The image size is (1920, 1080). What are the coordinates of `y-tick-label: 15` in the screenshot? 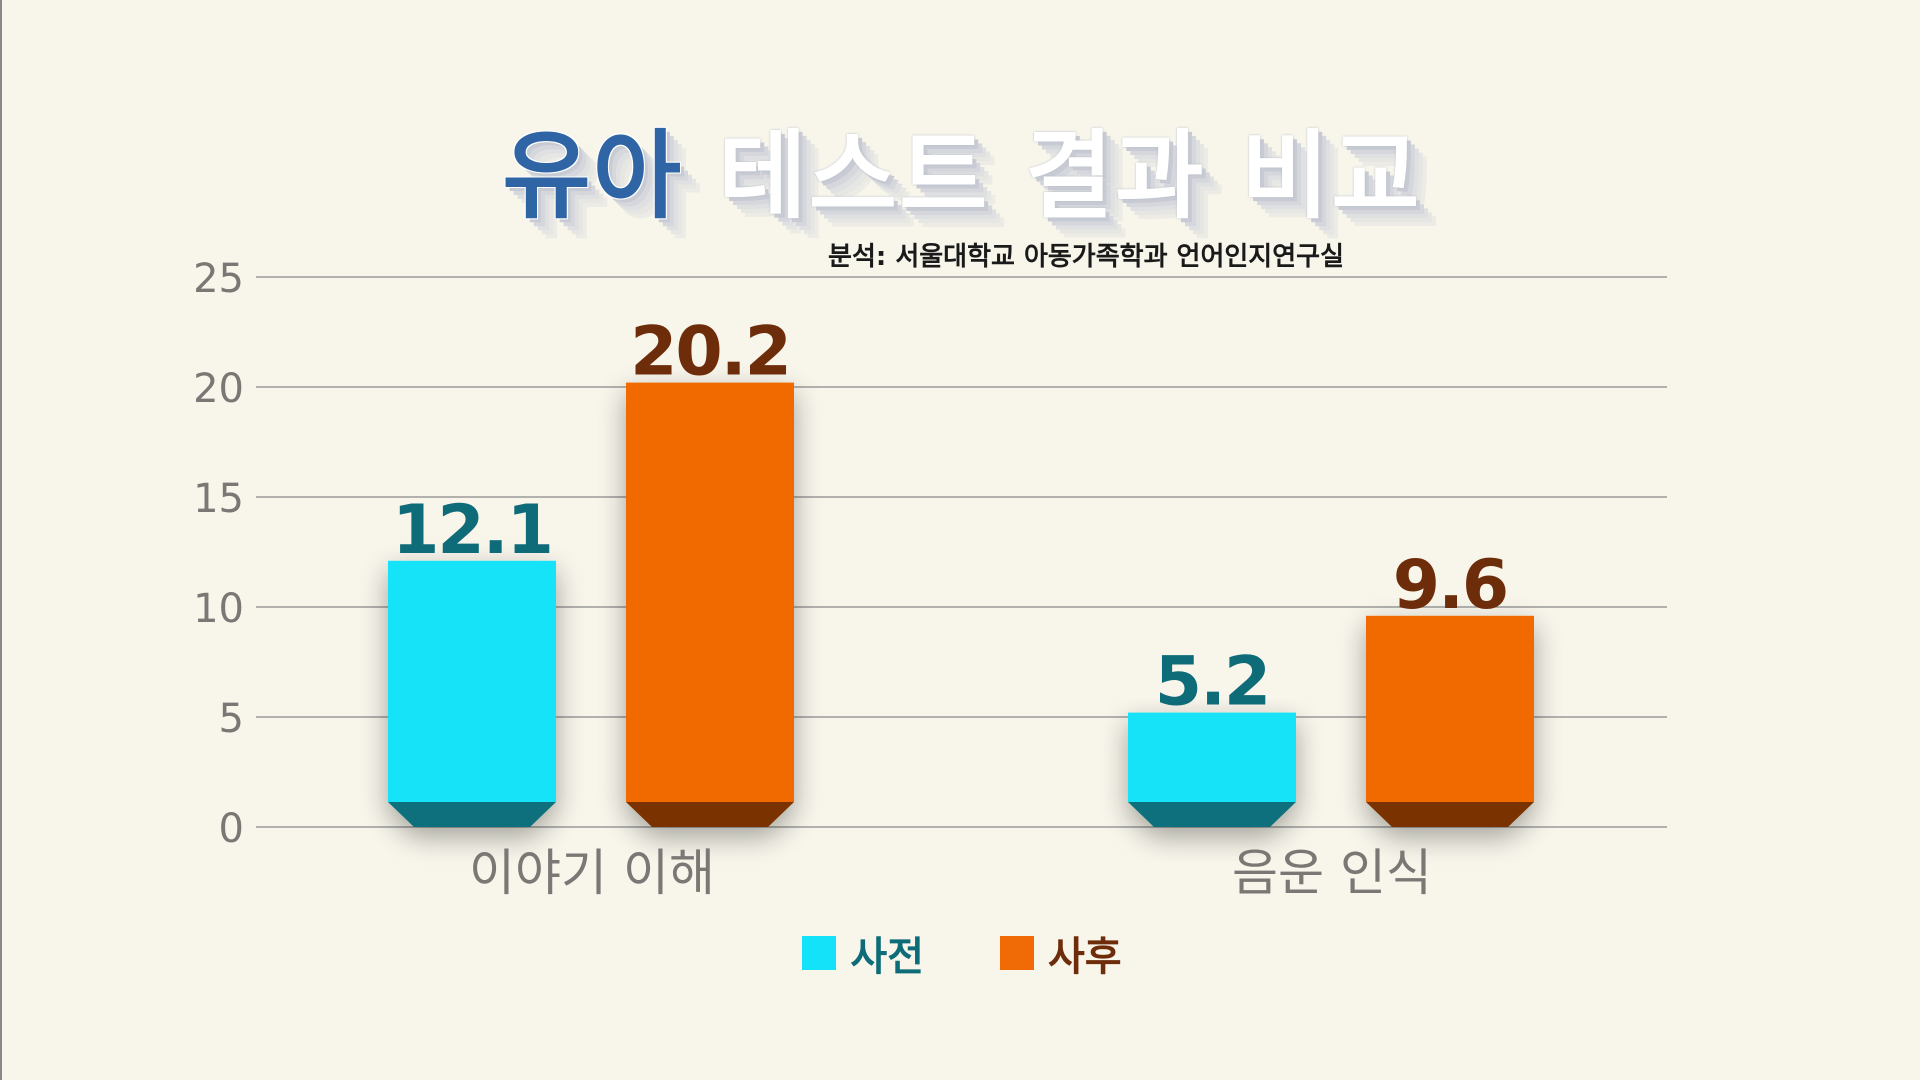 It's located at (218, 499).